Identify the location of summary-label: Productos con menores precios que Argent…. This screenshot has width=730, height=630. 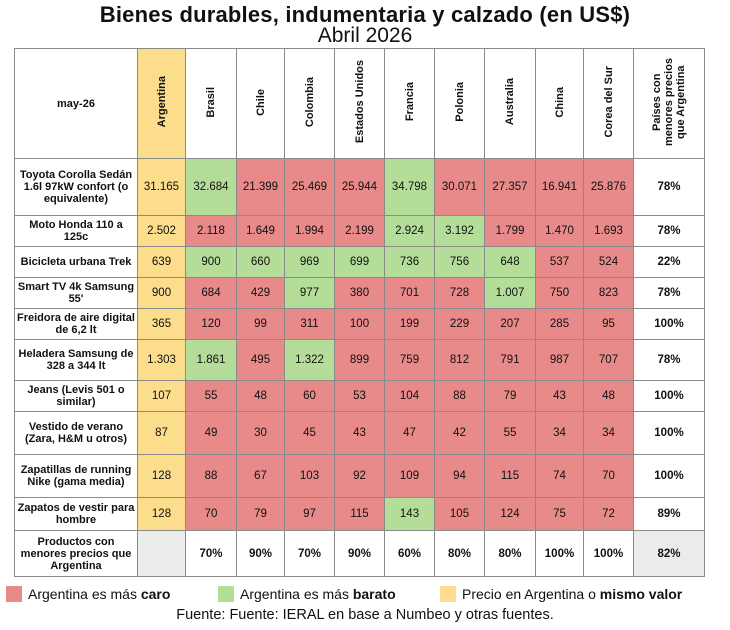
(76, 553).